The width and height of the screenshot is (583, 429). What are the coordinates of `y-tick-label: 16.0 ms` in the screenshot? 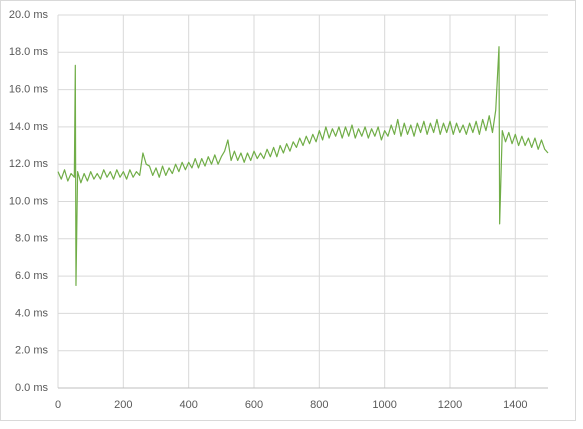 It's located at (29, 90).